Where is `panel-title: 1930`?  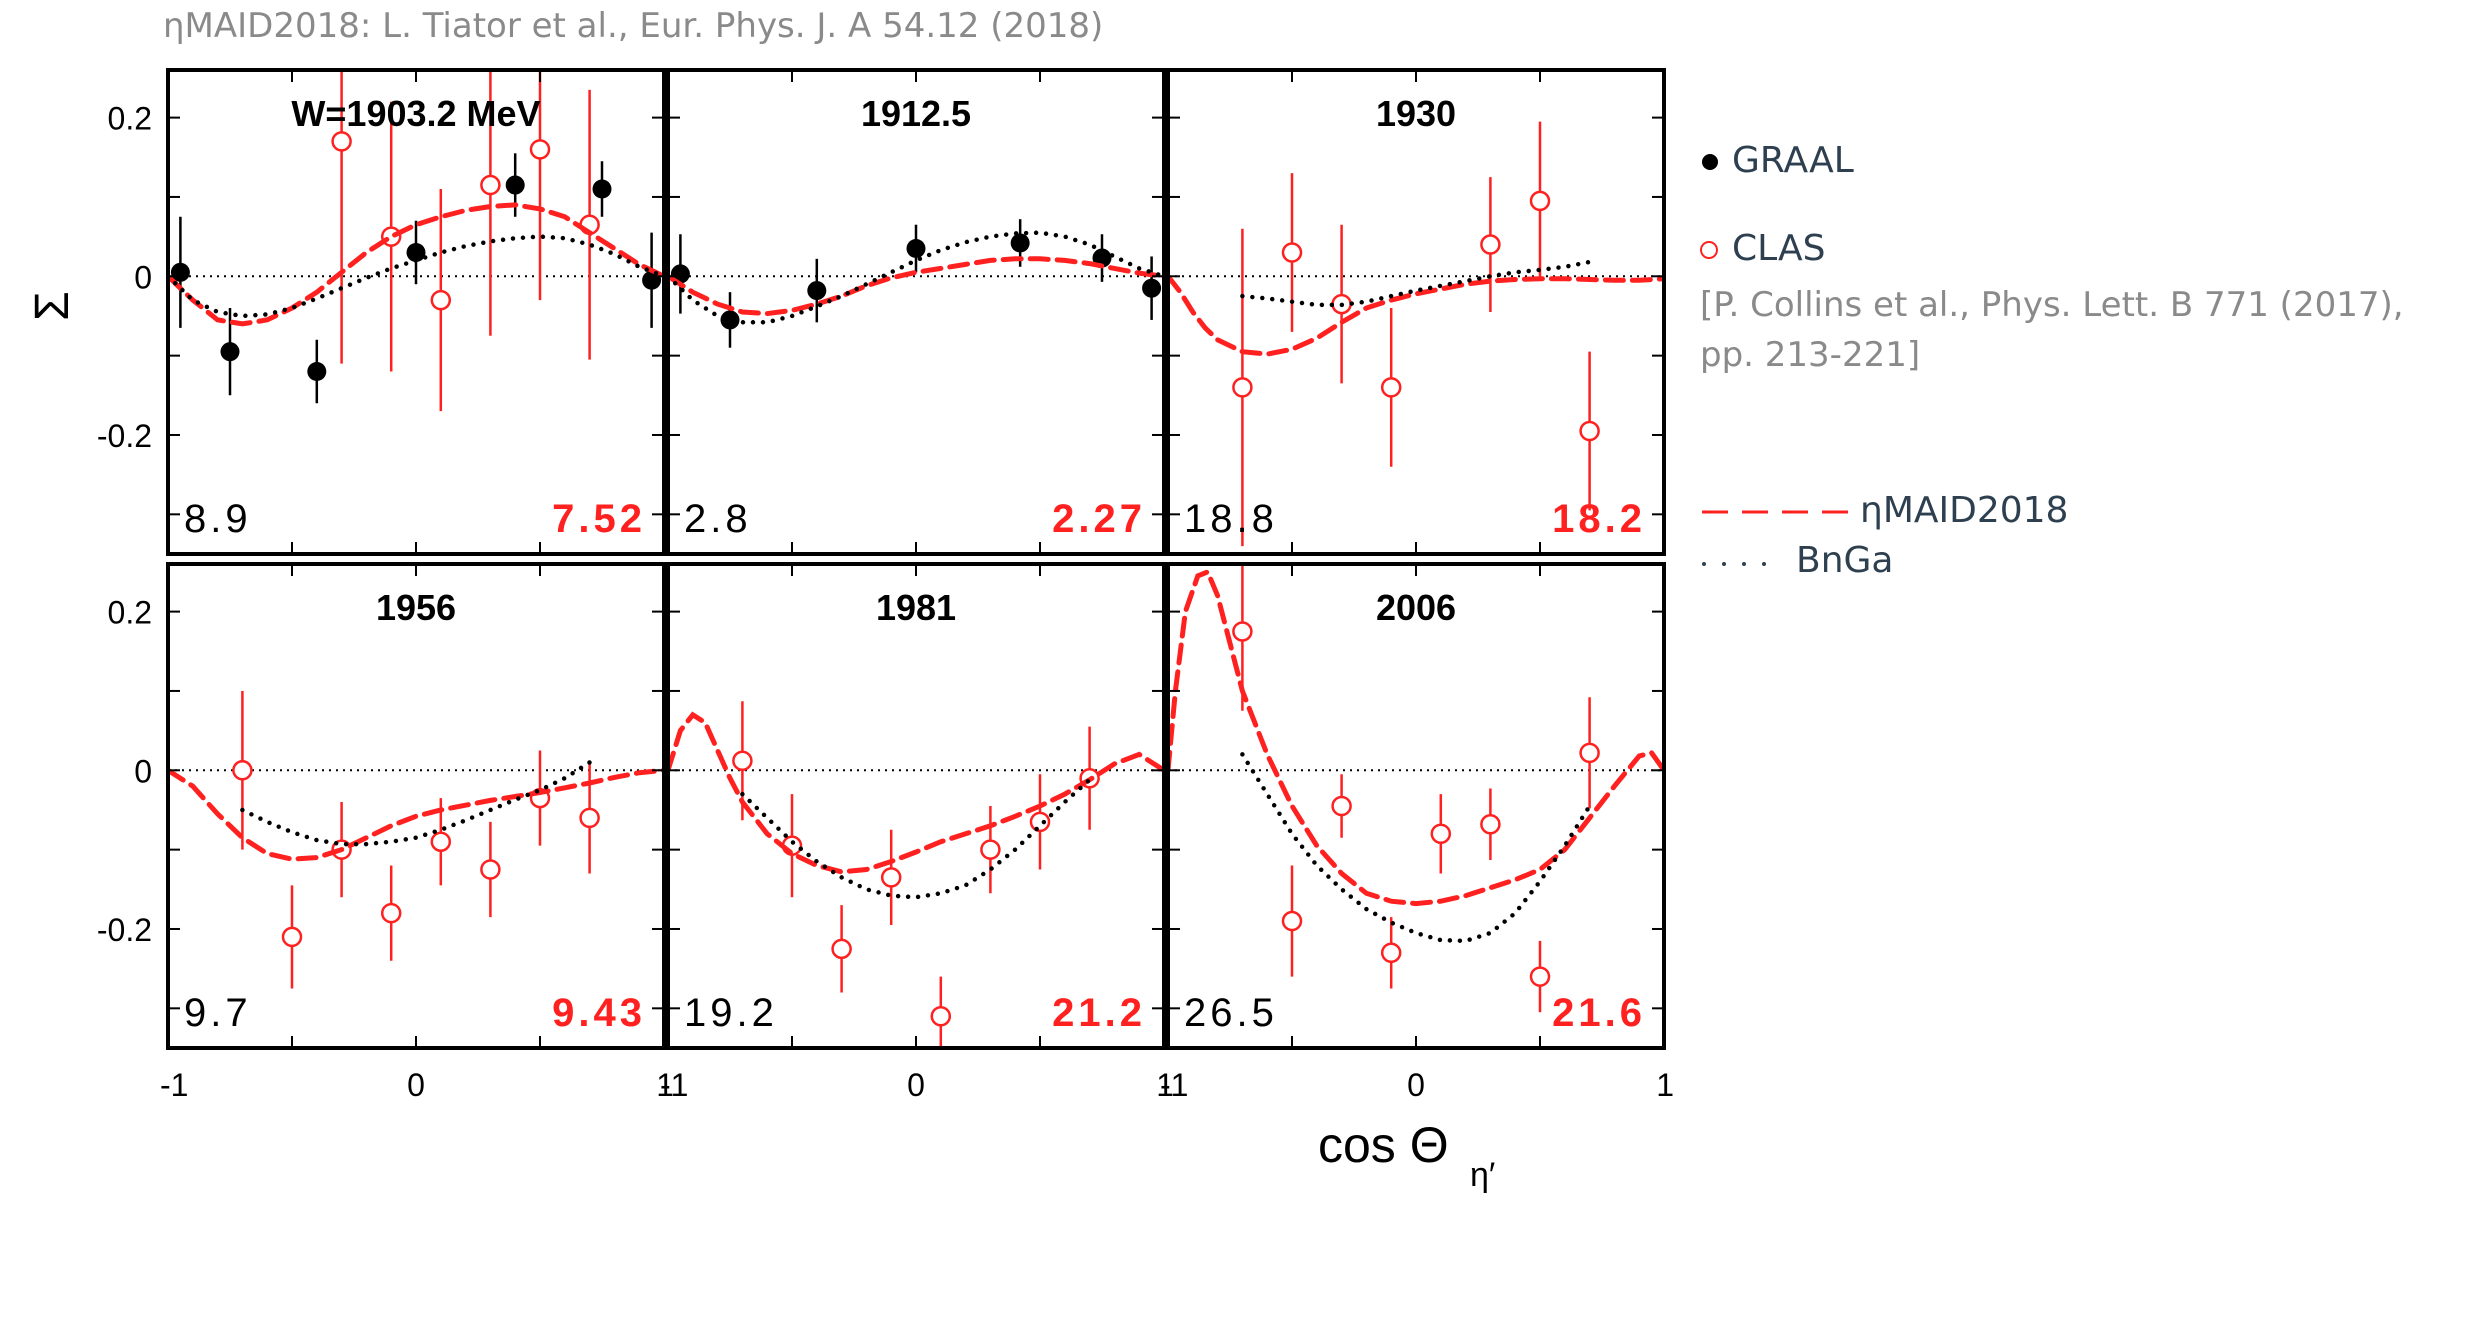 panel-title: 1930 is located at coordinates (1416, 113).